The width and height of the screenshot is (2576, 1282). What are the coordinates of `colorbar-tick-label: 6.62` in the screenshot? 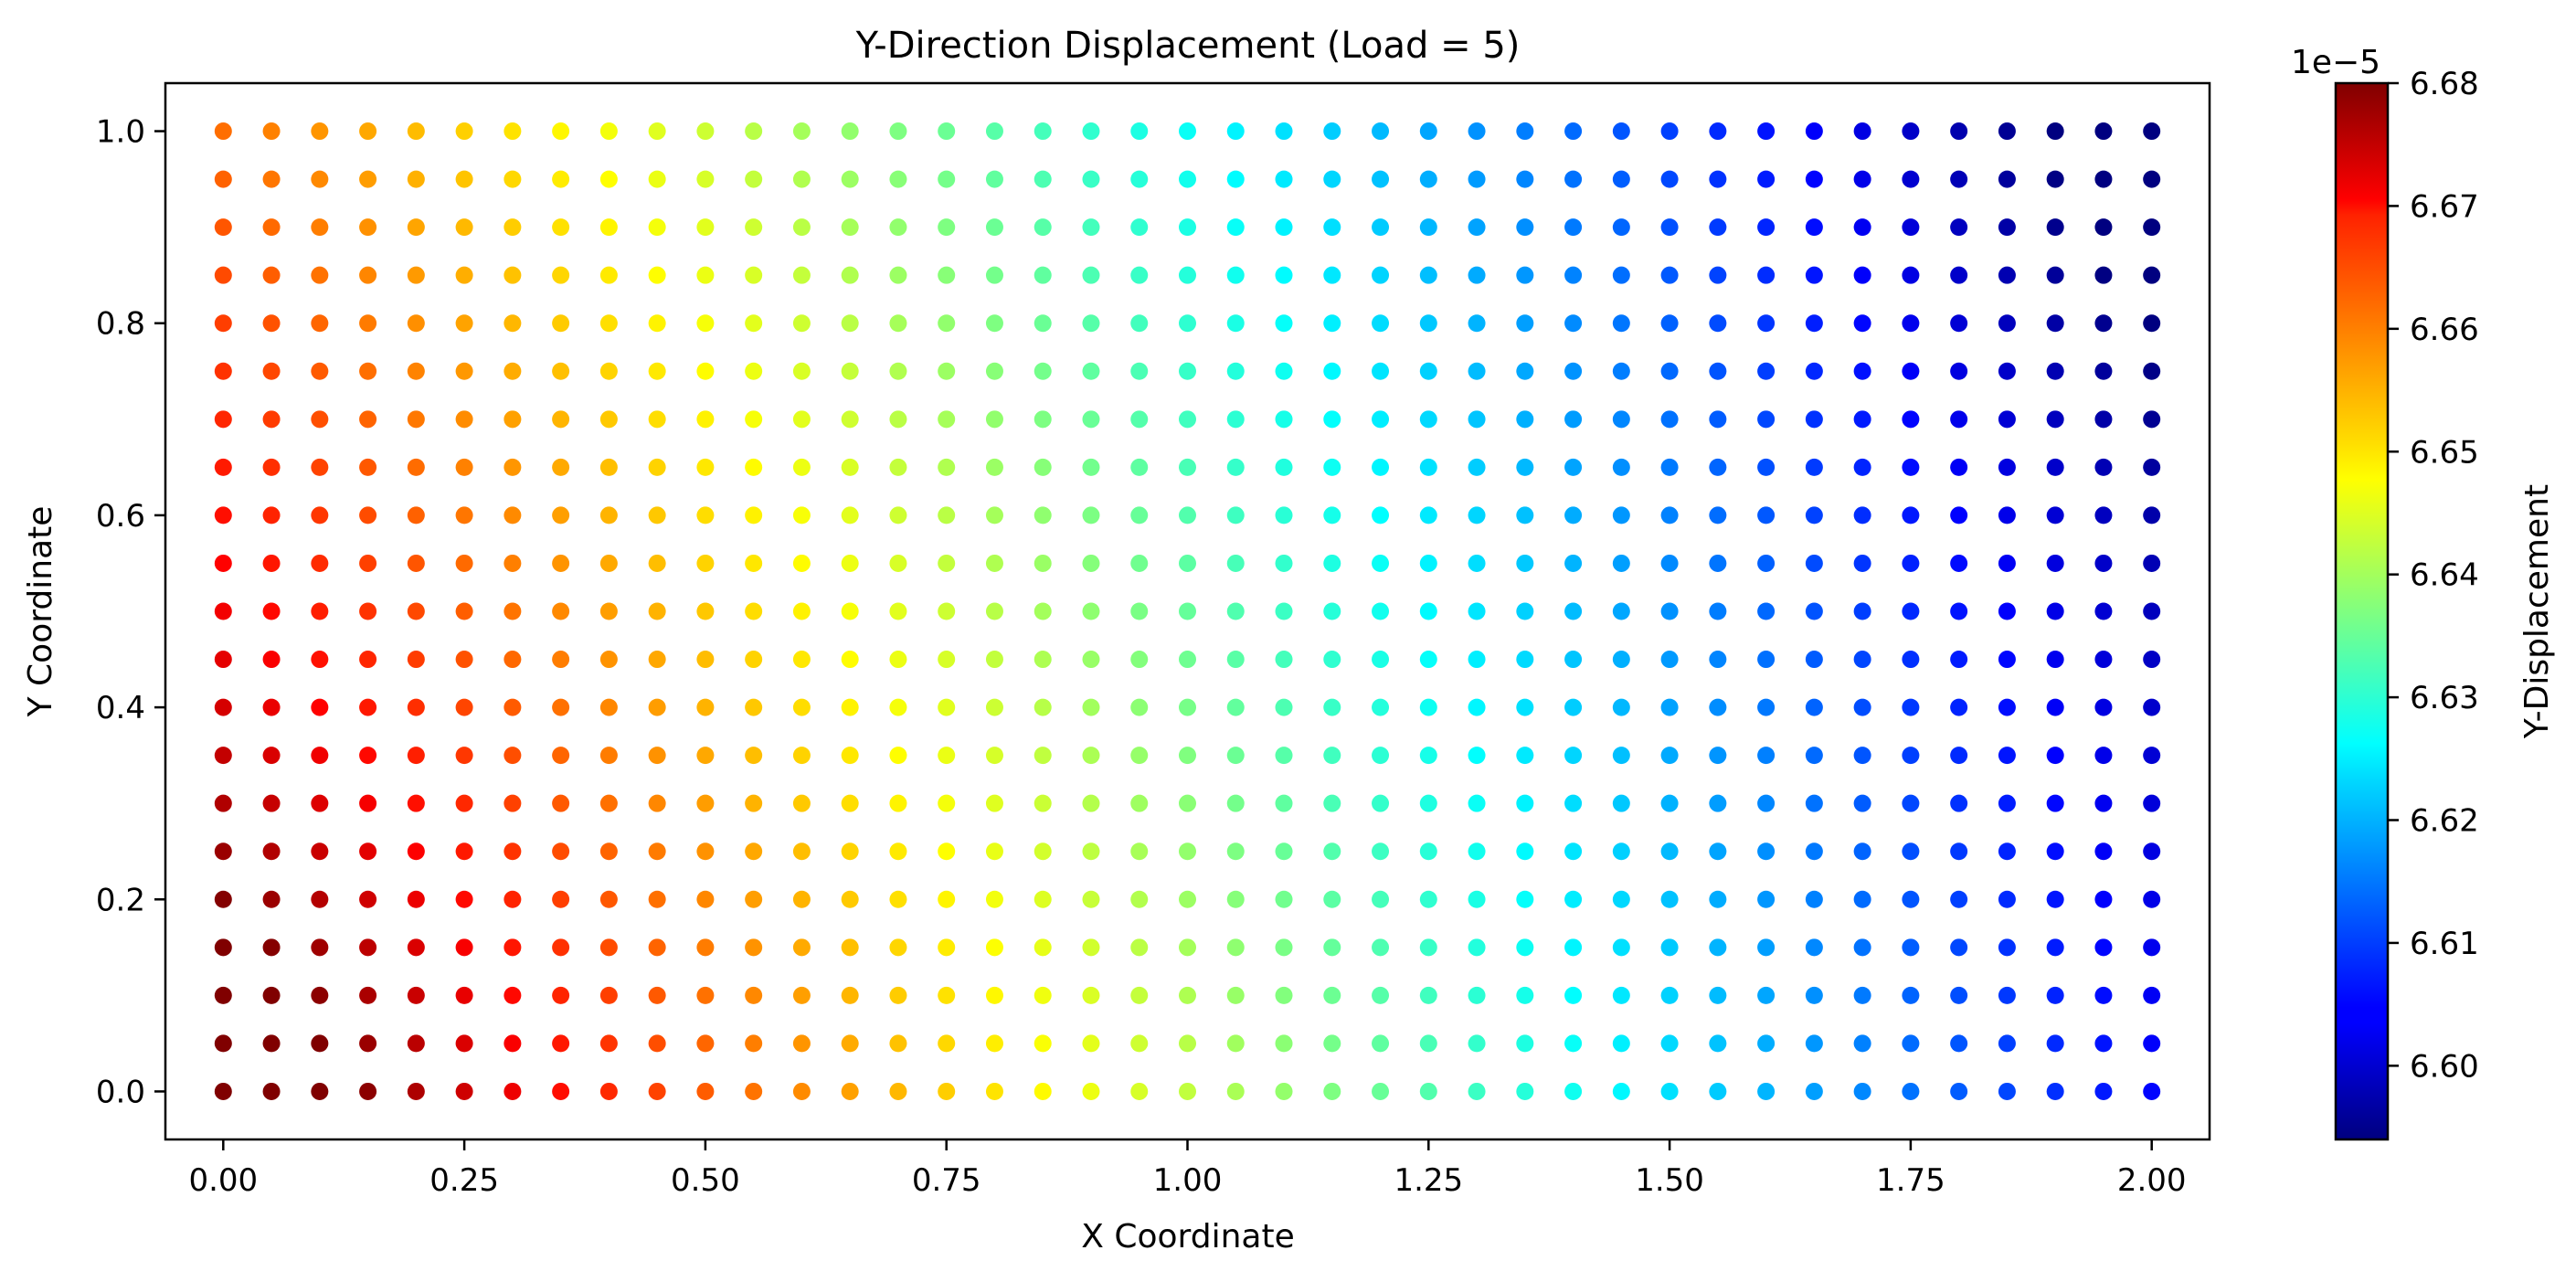 It's located at (2444, 821).